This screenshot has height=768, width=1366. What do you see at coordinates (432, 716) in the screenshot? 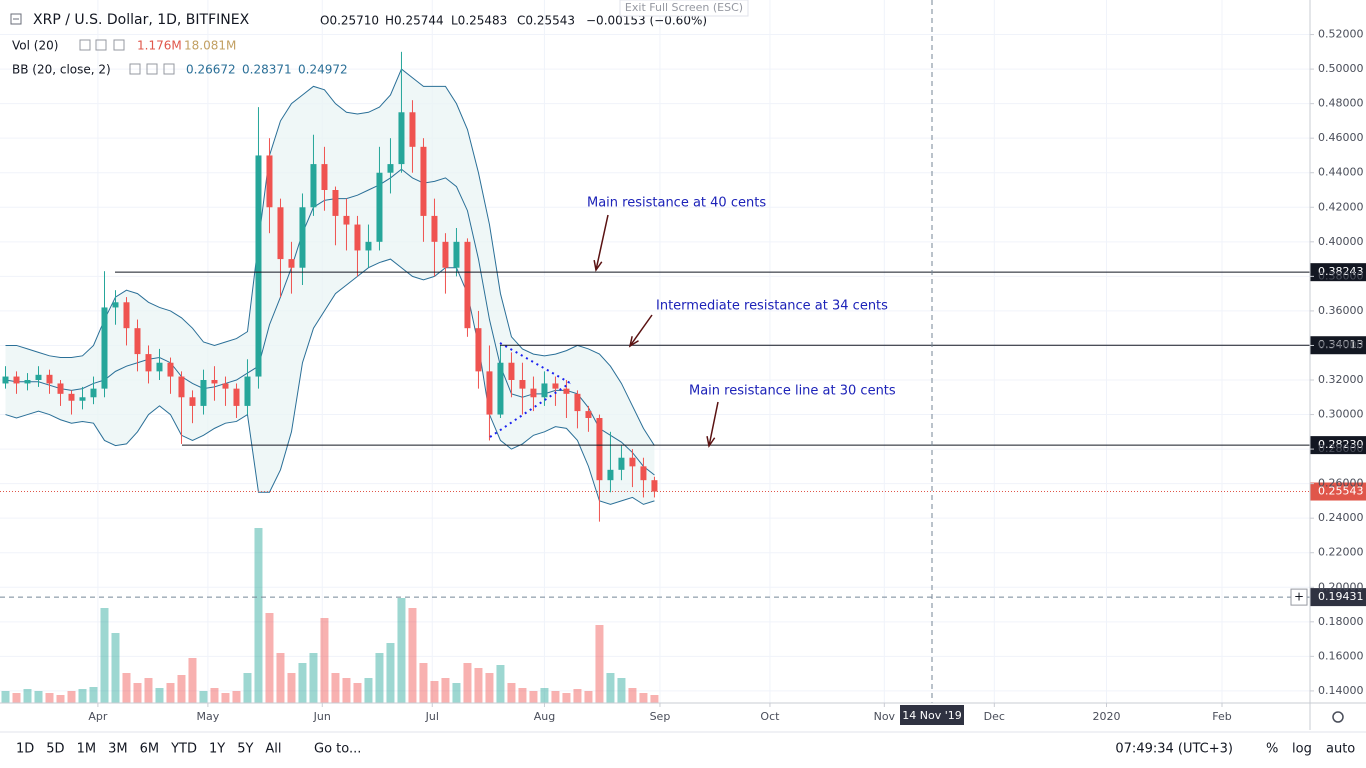
I see `x-tick-label: Jul` at bounding box center [432, 716].